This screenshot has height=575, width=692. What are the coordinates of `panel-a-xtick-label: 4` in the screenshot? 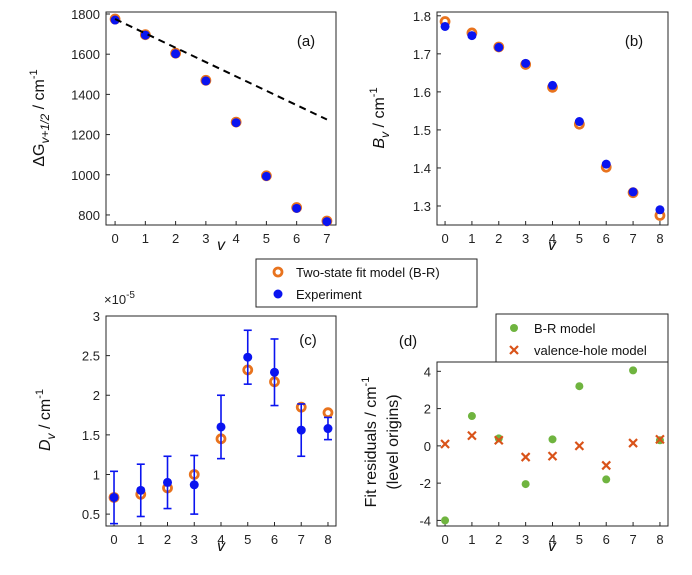 It's located at (236, 238).